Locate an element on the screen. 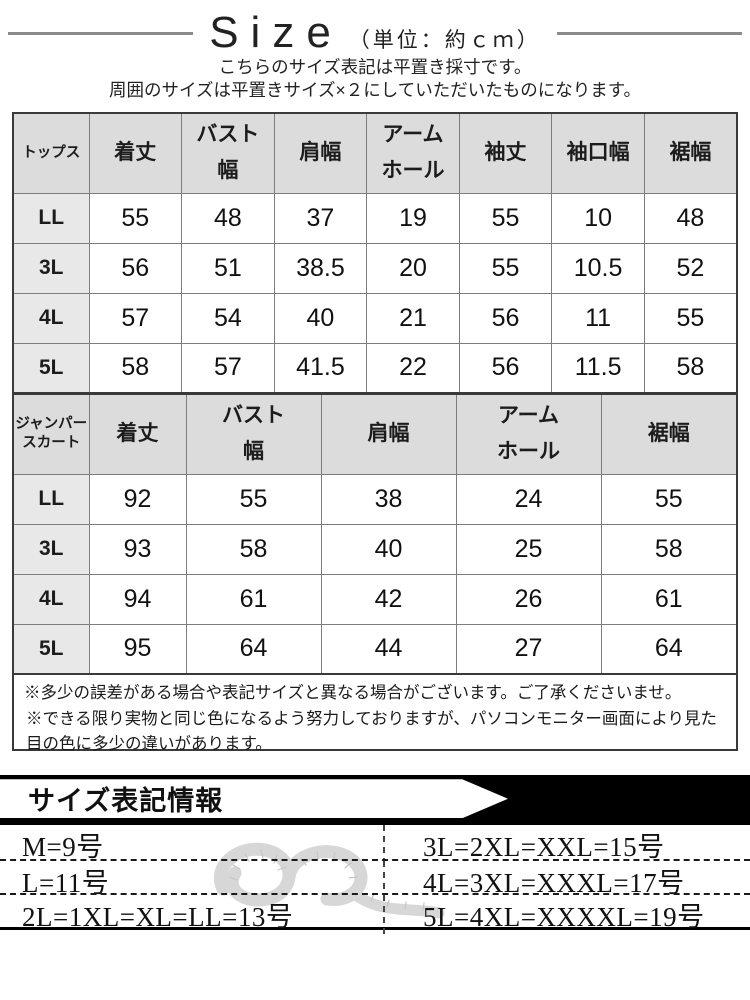 The width and height of the screenshot is (750, 1000). table-row: 5L 95 64 44 27 64 is located at coordinates (375, 649).